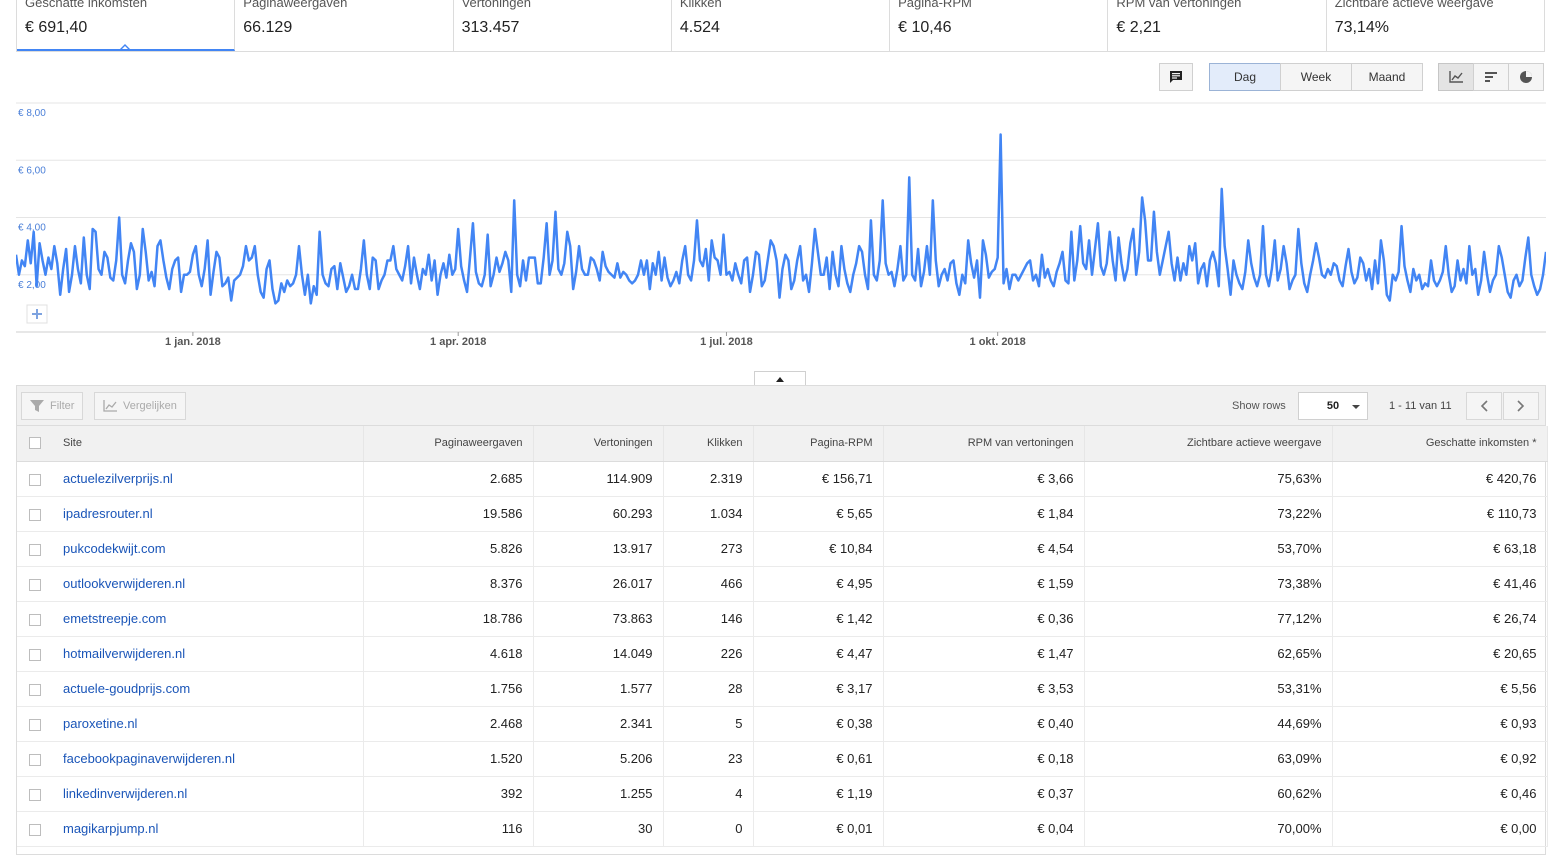  Describe the element at coordinates (1526, 77) in the screenshot. I see `pie-chart-view-button` at that location.